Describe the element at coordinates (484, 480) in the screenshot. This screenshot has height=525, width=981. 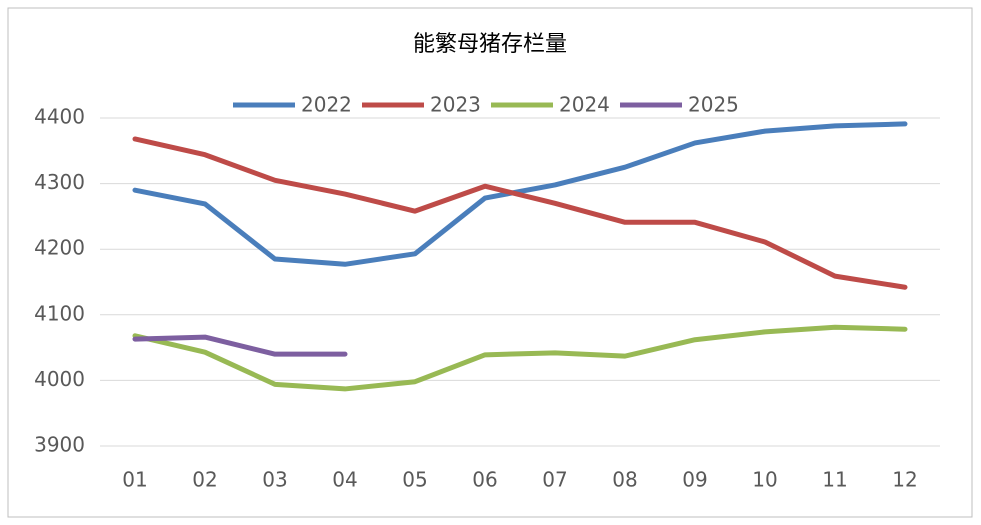
I see `x-tick-label: 06` at that location.